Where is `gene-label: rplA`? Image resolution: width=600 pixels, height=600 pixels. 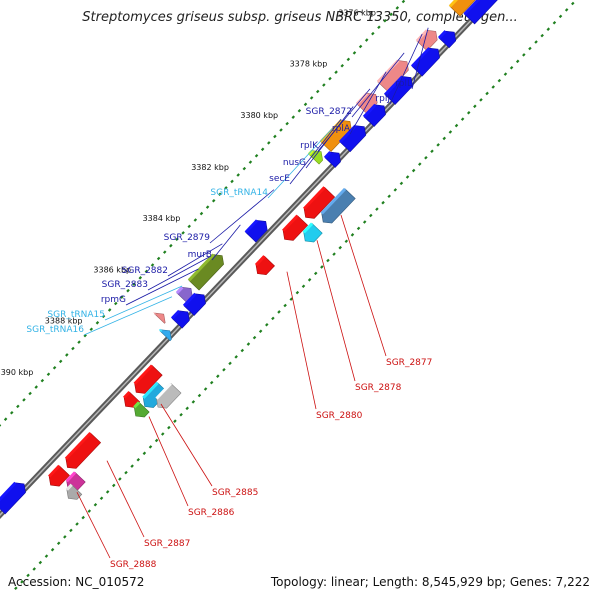
gene-label: rplA is located at coordinates (341, 129).